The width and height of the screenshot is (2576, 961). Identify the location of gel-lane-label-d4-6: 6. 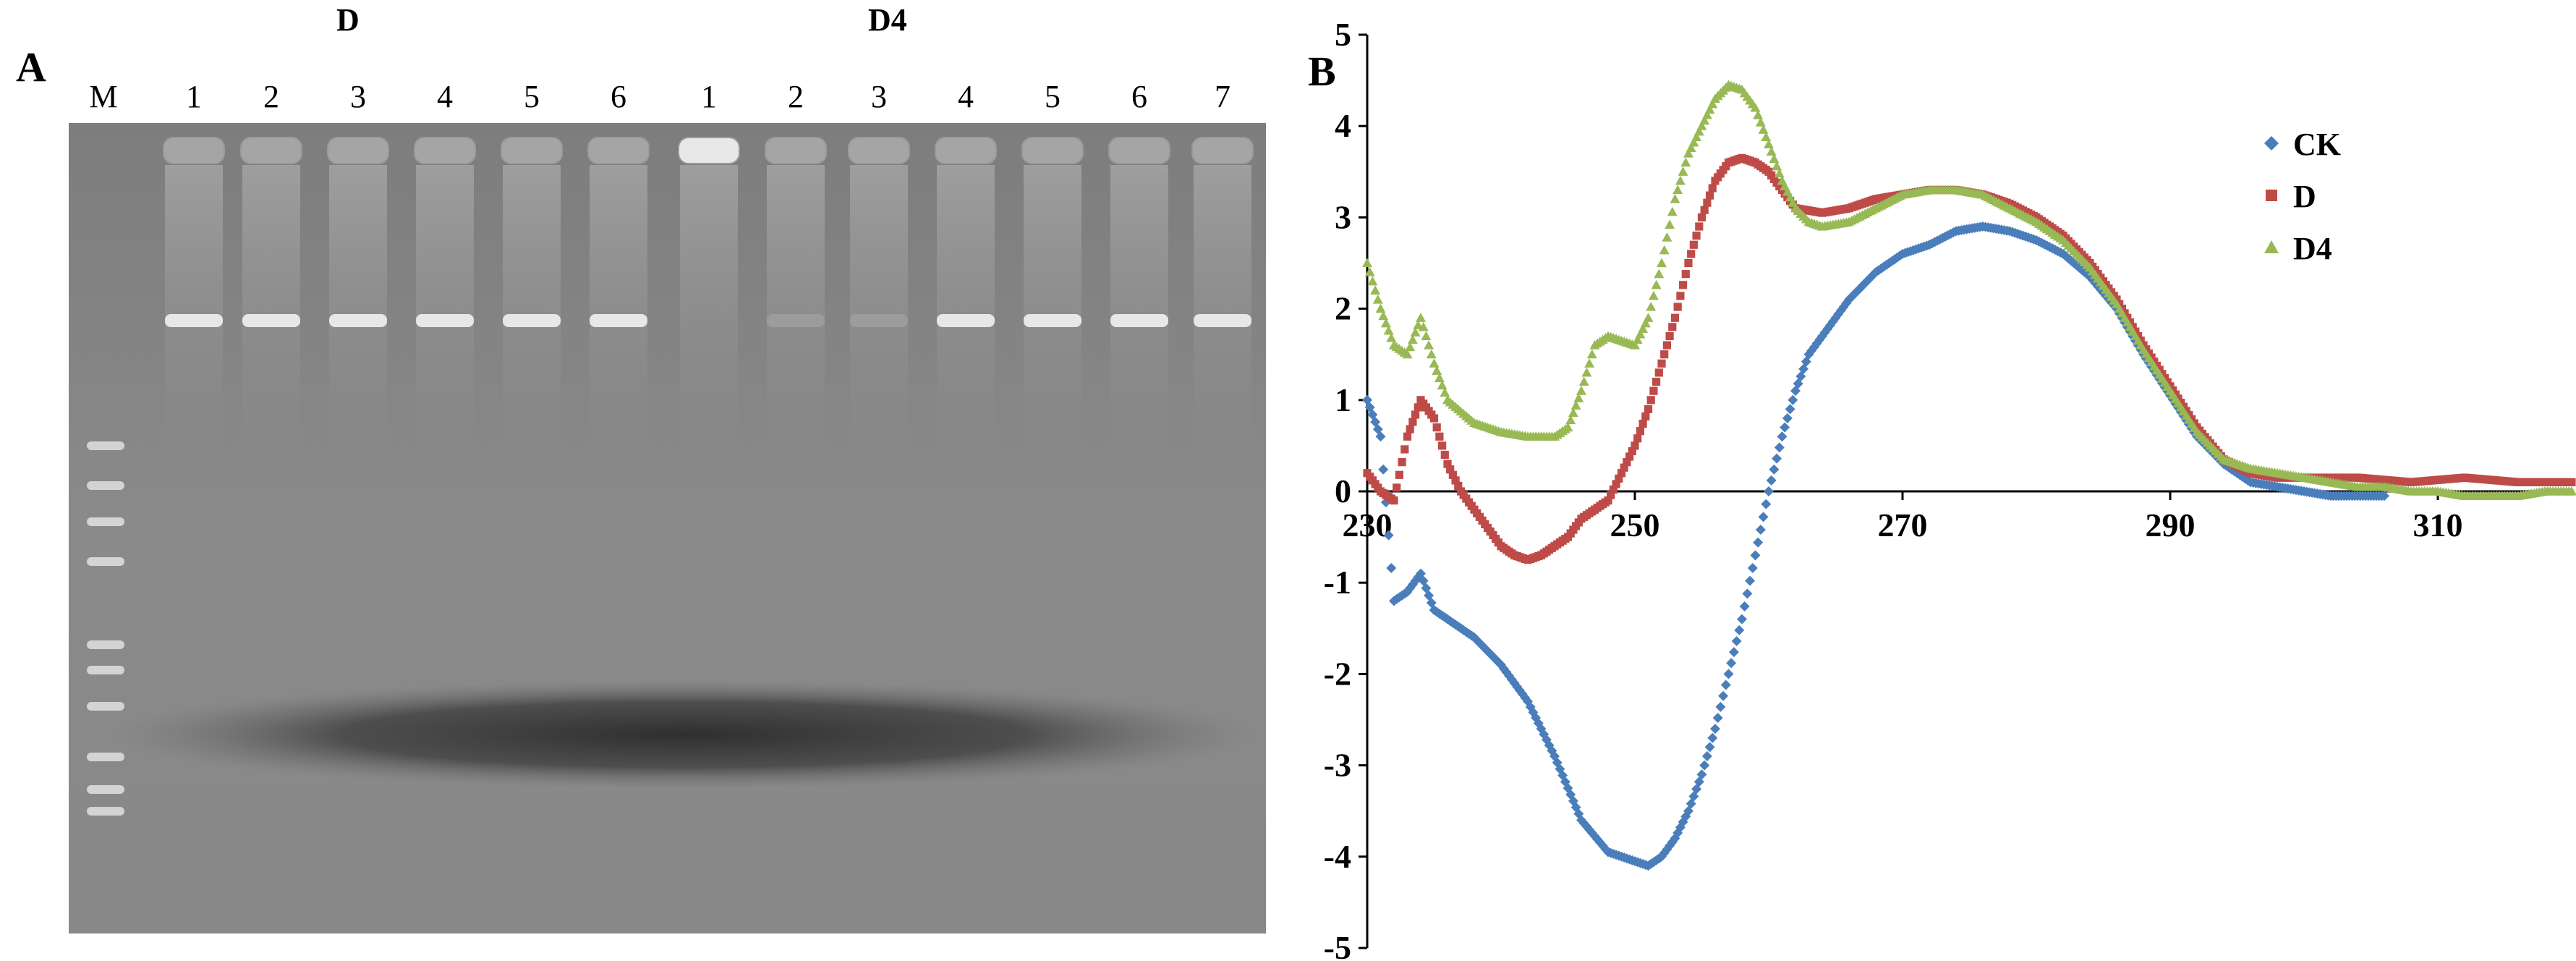
(1139, 96).